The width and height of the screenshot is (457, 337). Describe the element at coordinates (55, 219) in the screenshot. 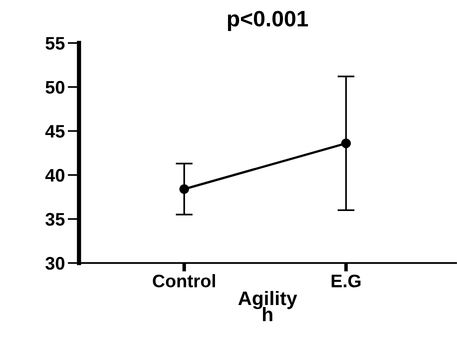

I see `y-tick-label: 35` at that location.